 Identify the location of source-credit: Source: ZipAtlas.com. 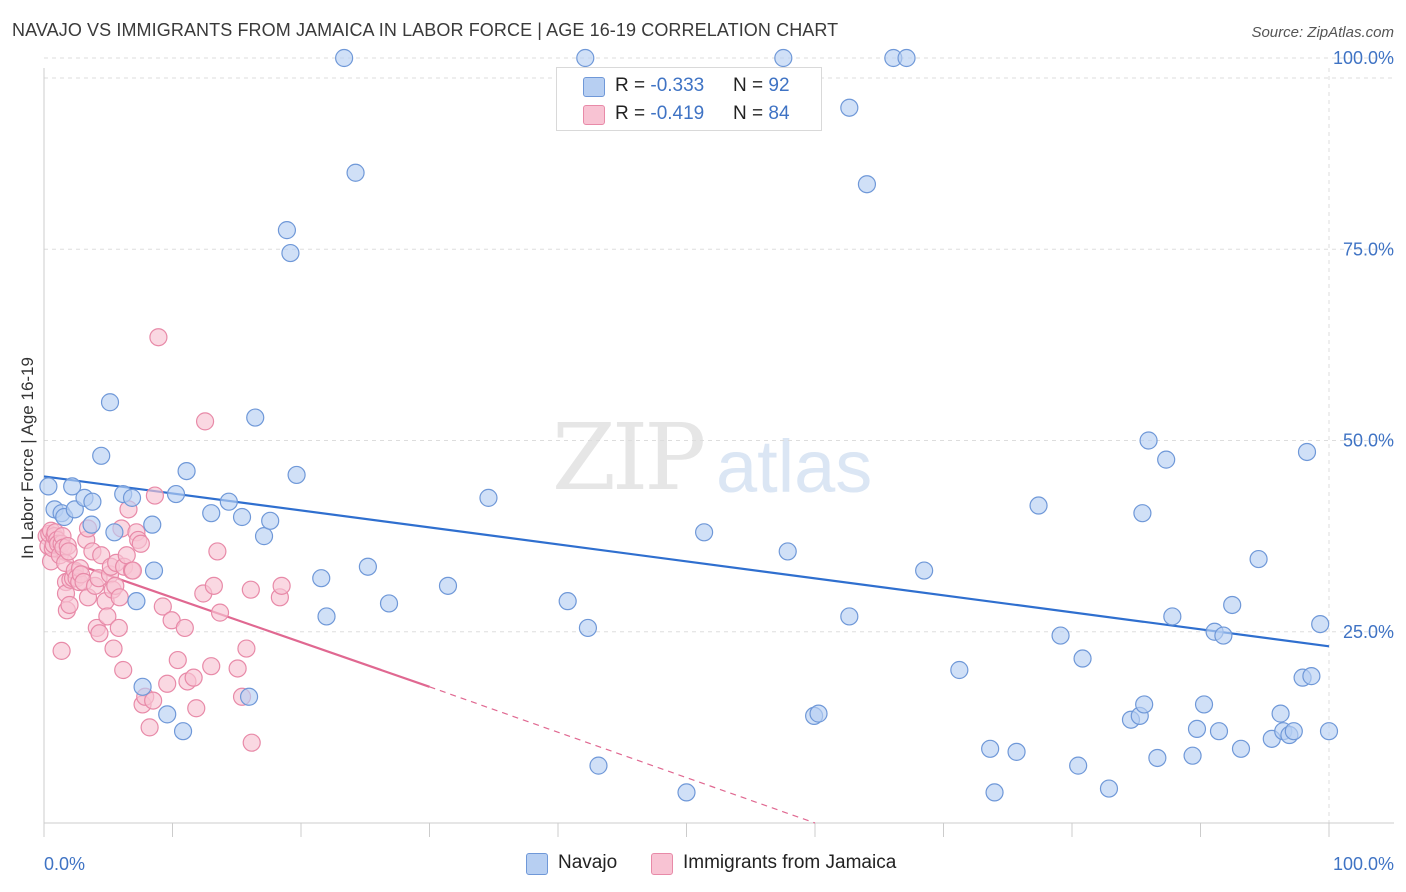
(1322, 32).